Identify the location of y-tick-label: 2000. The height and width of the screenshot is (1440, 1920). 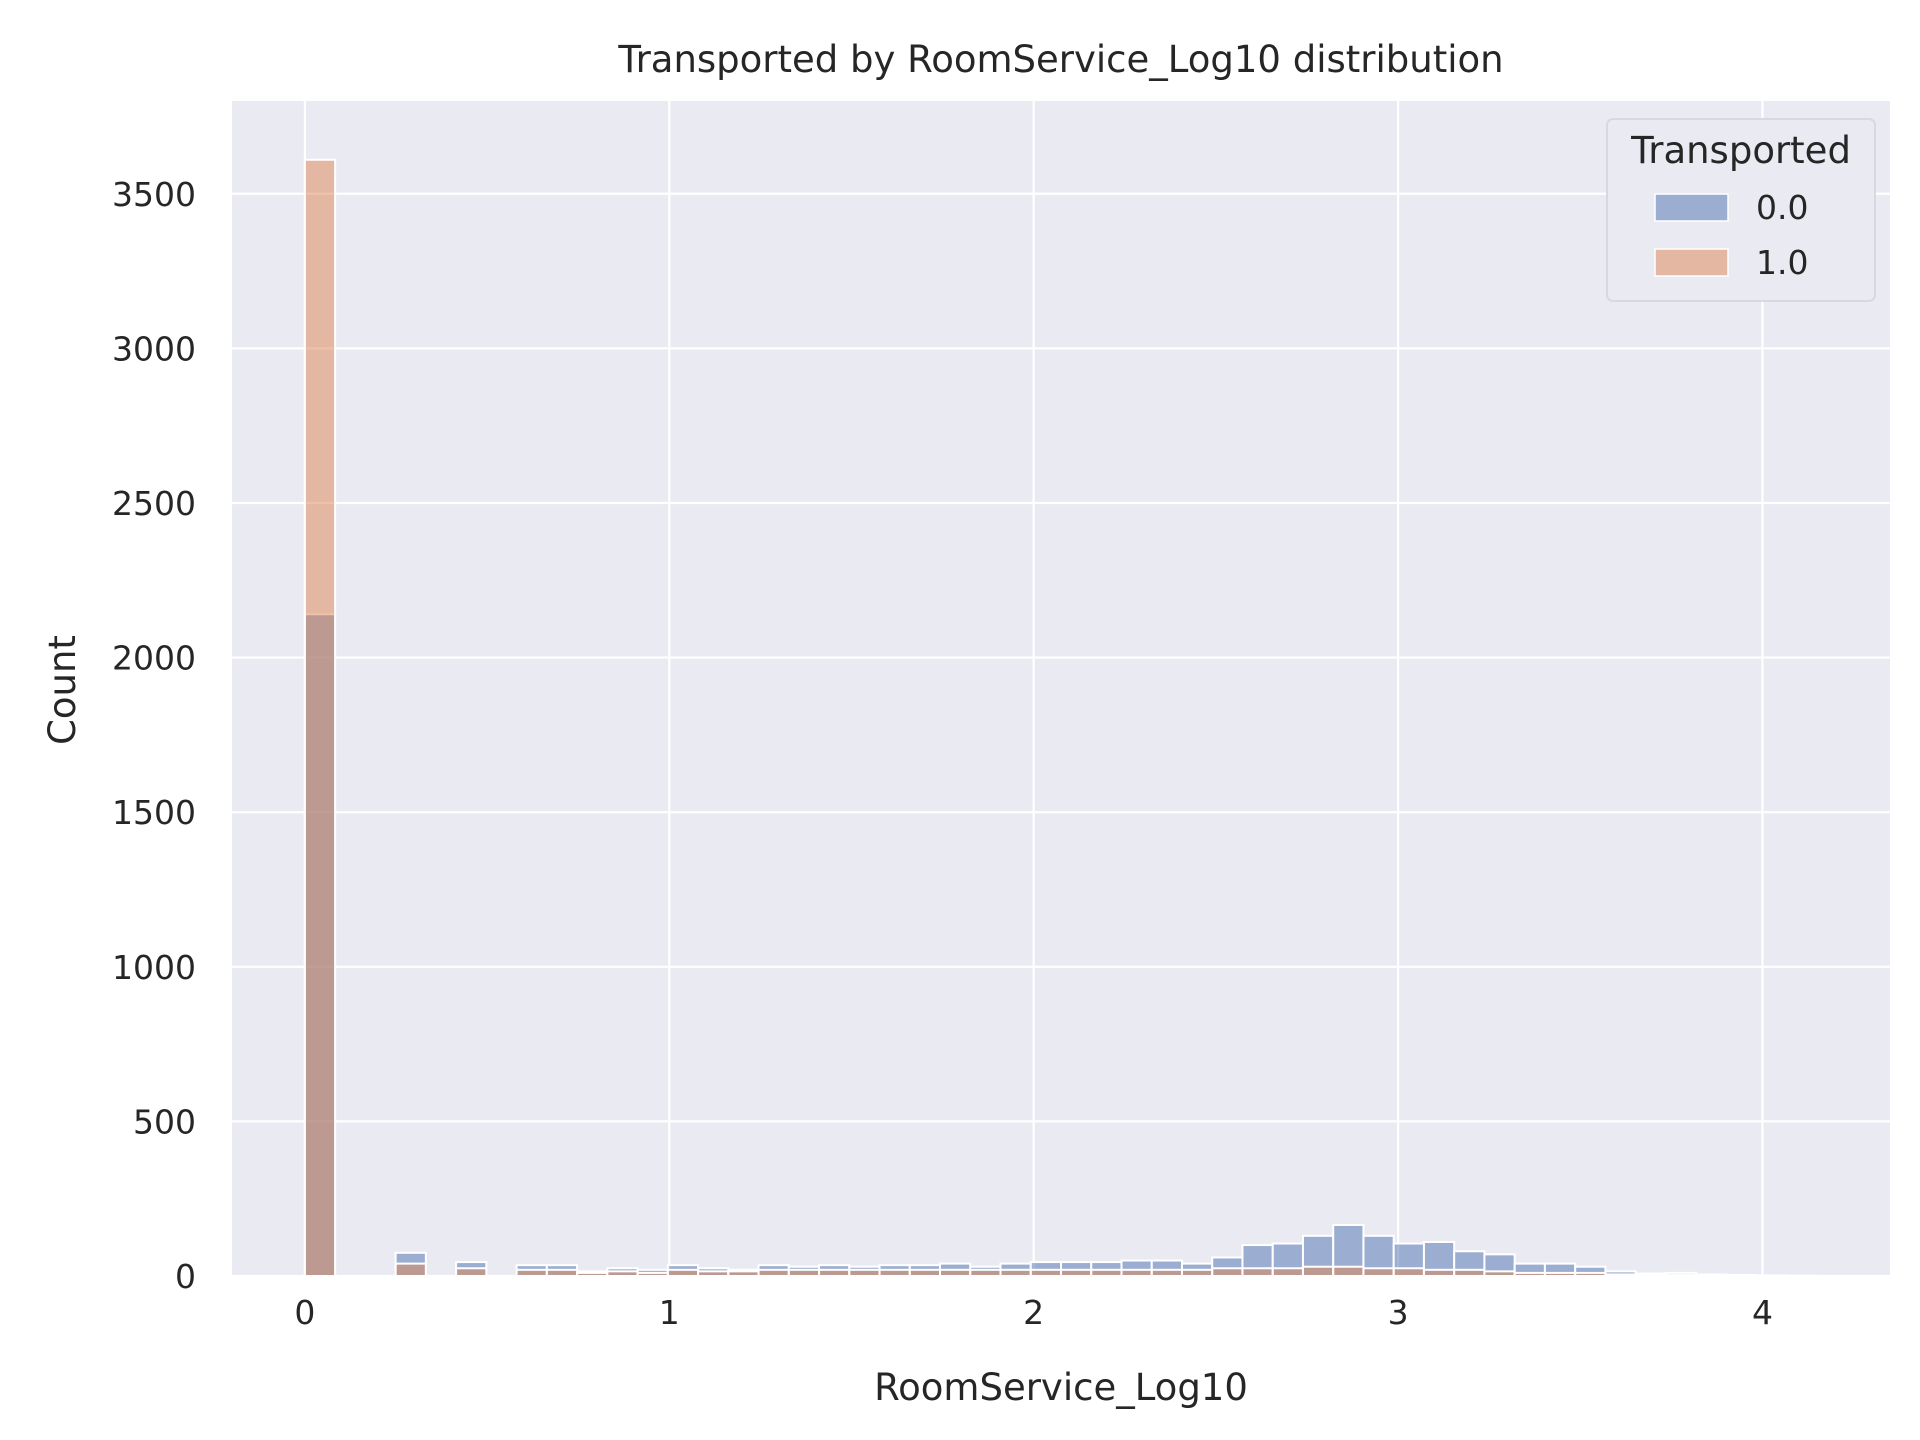
(154, 658).